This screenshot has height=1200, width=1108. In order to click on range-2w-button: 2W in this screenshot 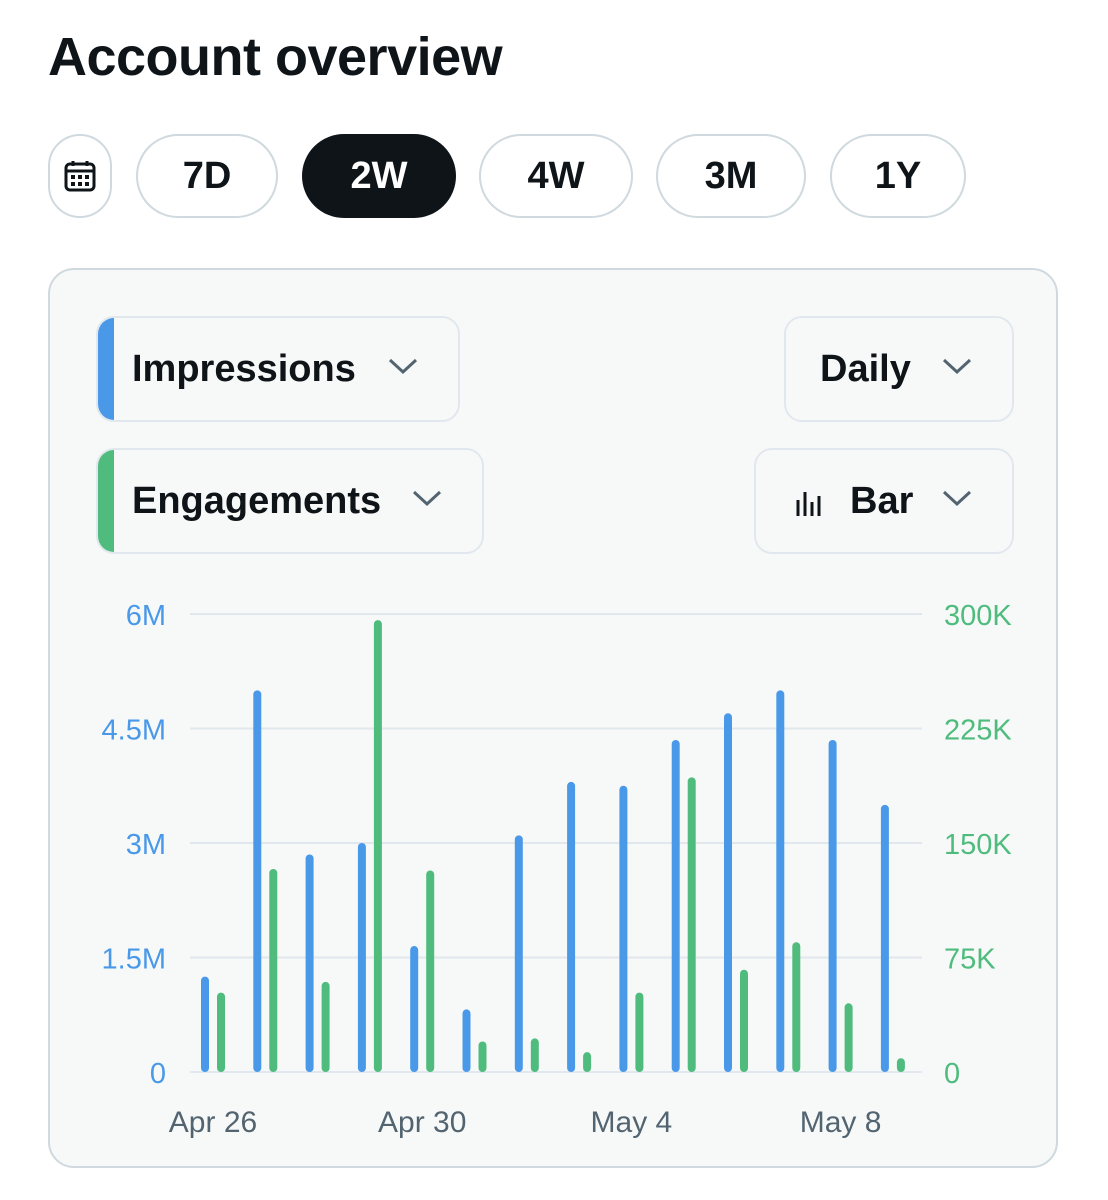, I will do `click(379, 176)`.